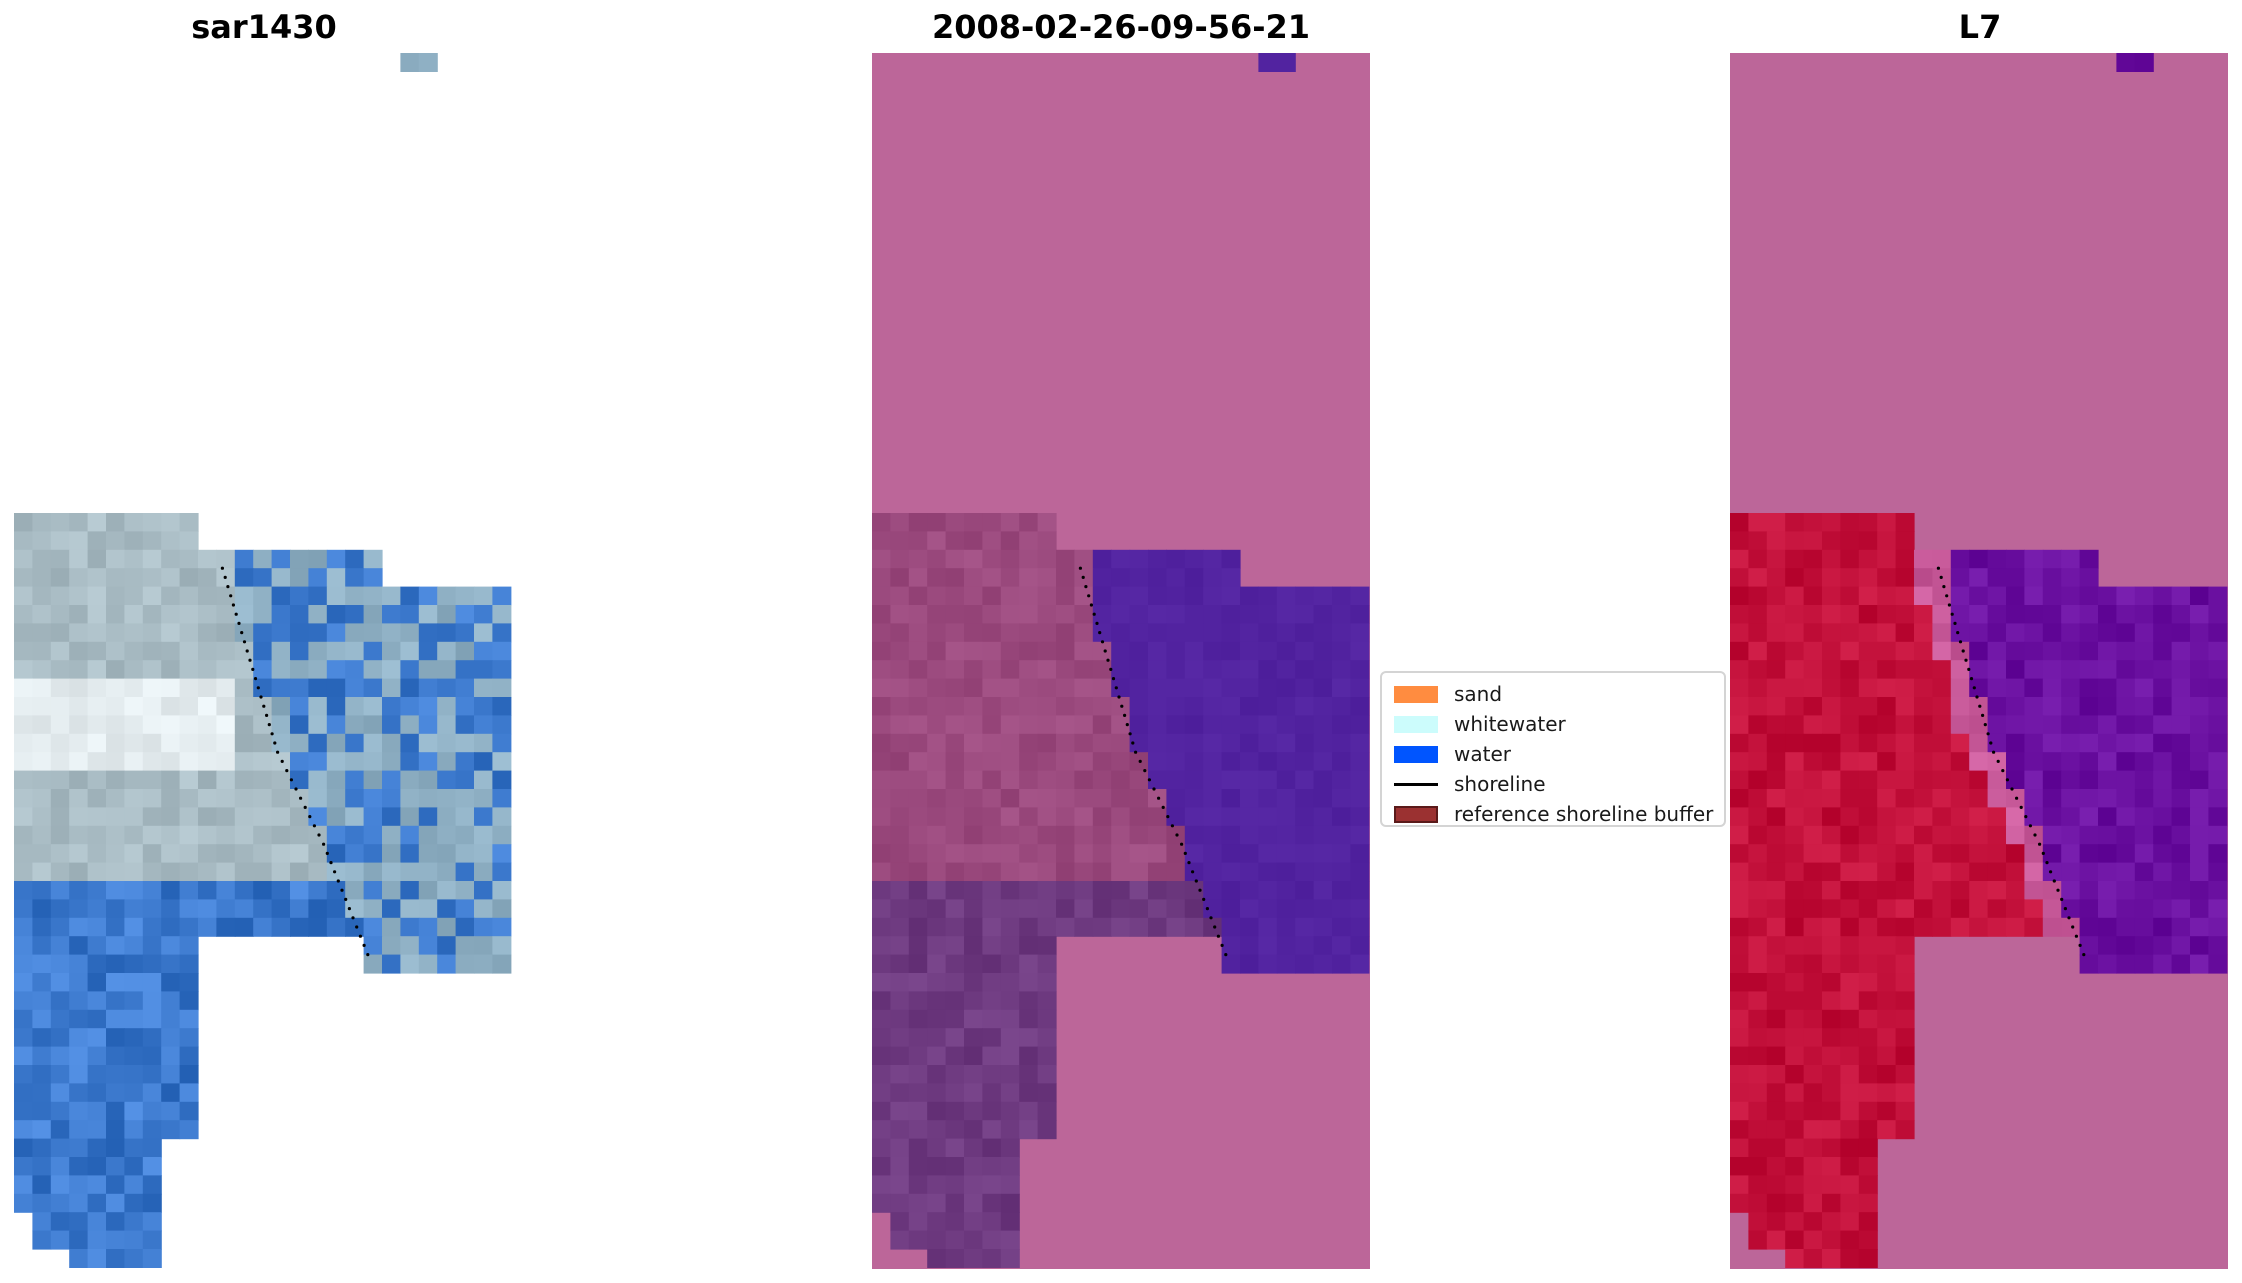  What do you see at coordinates (1416, 724) in the screenshot?
I see `legend-swatch-whitewater` at bounding box center [1416, 724].